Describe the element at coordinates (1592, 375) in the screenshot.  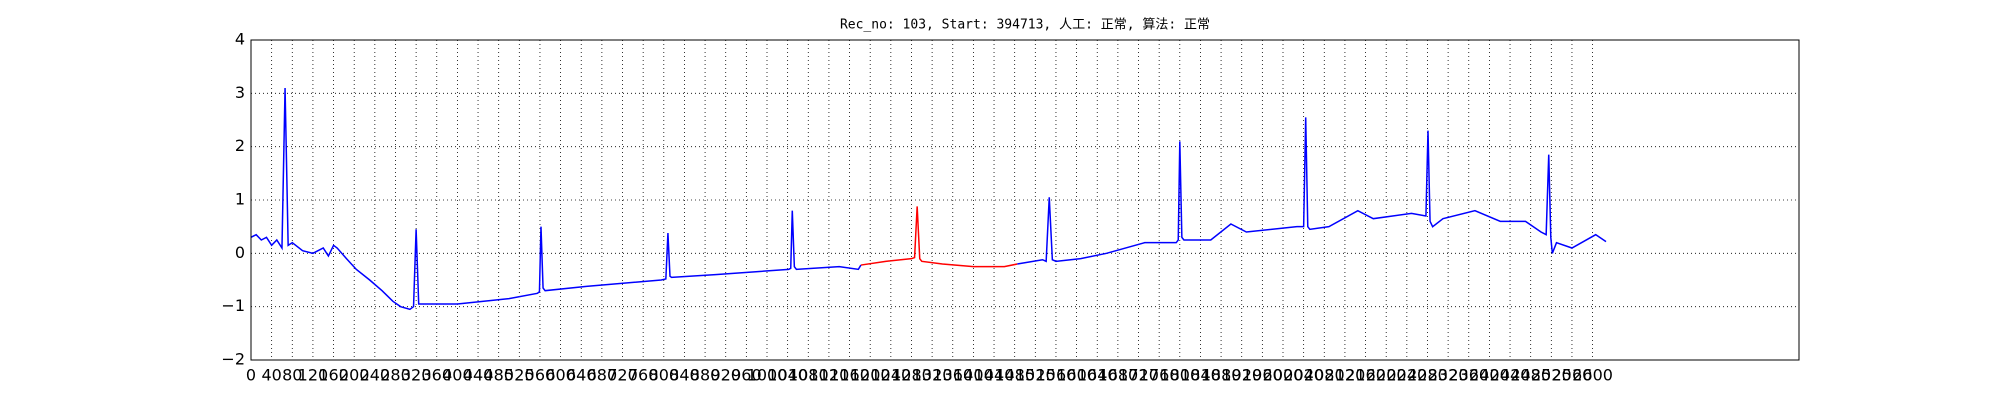
I see `x-tick-label: 2600` at that location.